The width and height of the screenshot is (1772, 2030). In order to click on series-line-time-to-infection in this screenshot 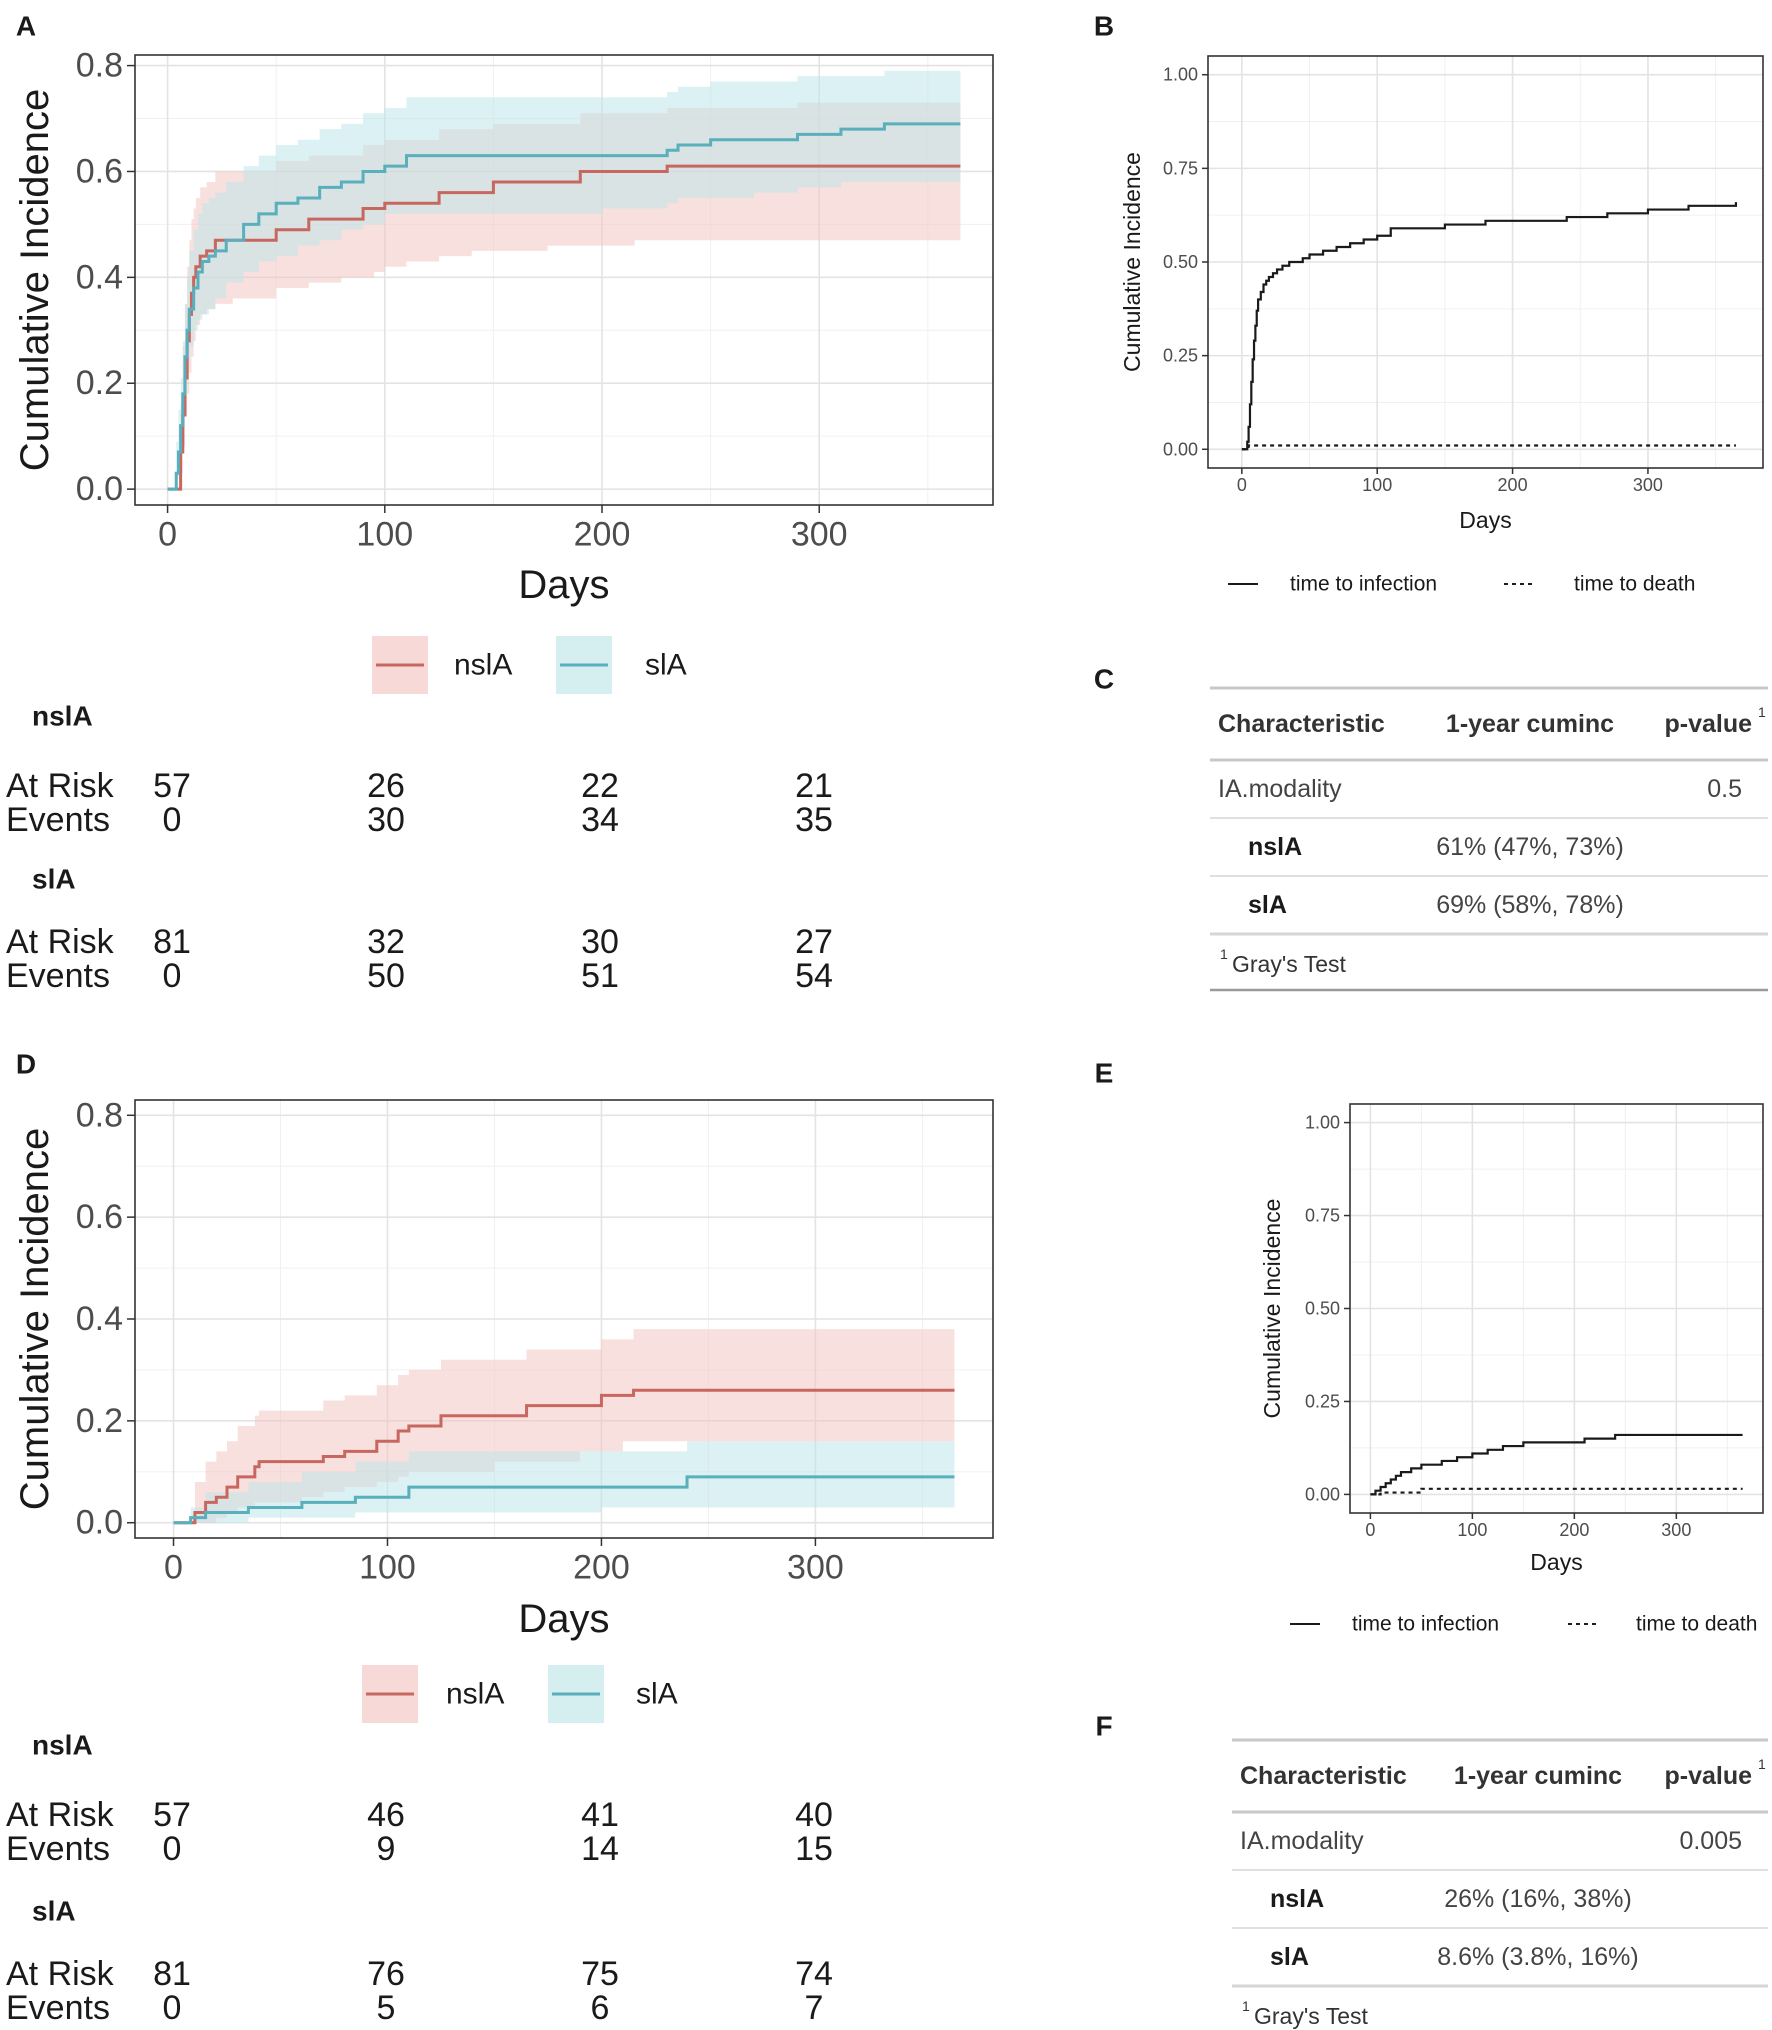, I will do `click(1489, 326)`.